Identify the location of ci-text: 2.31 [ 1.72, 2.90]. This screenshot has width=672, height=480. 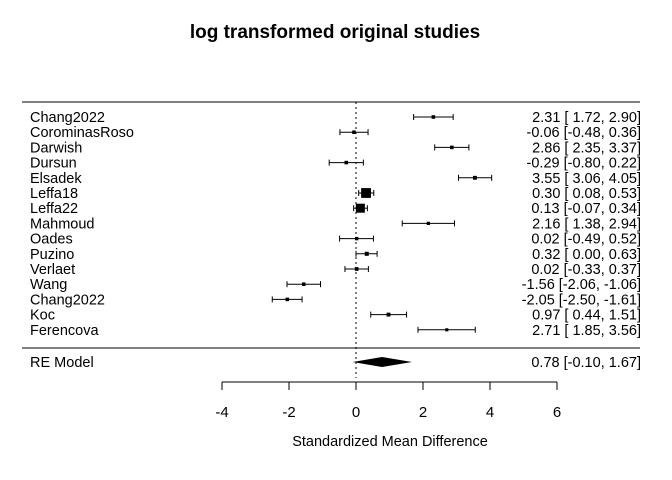
(586, 118).